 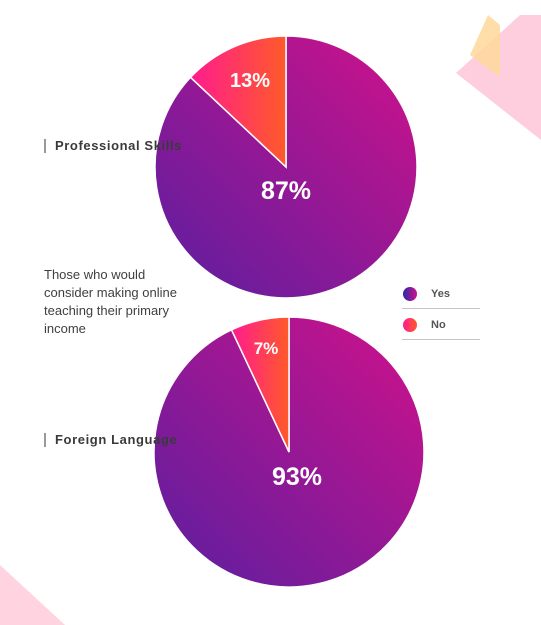 What do you see at coordinates (297, 477) in the screenshot?
I see `pie-label-yes: 93%` at bounding box center [297, 477].